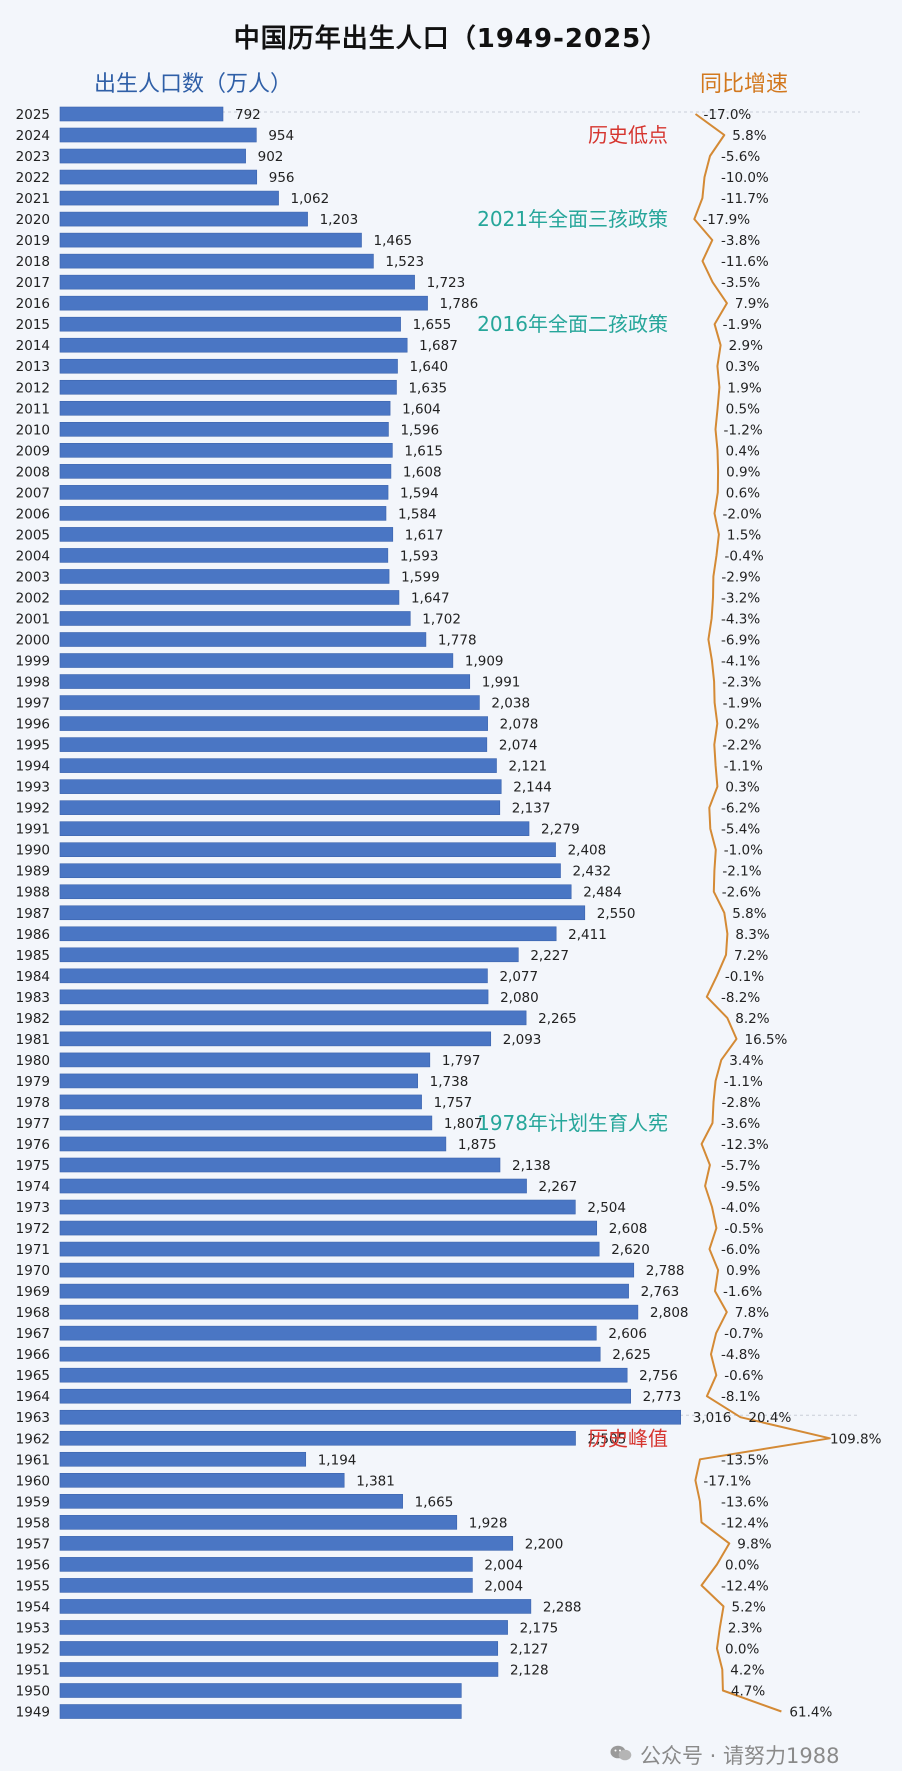 Image resolution: width=902 pixels, height=1771 pixels. I want to click on growth-value-label: -1.0%, so click(743, 851).